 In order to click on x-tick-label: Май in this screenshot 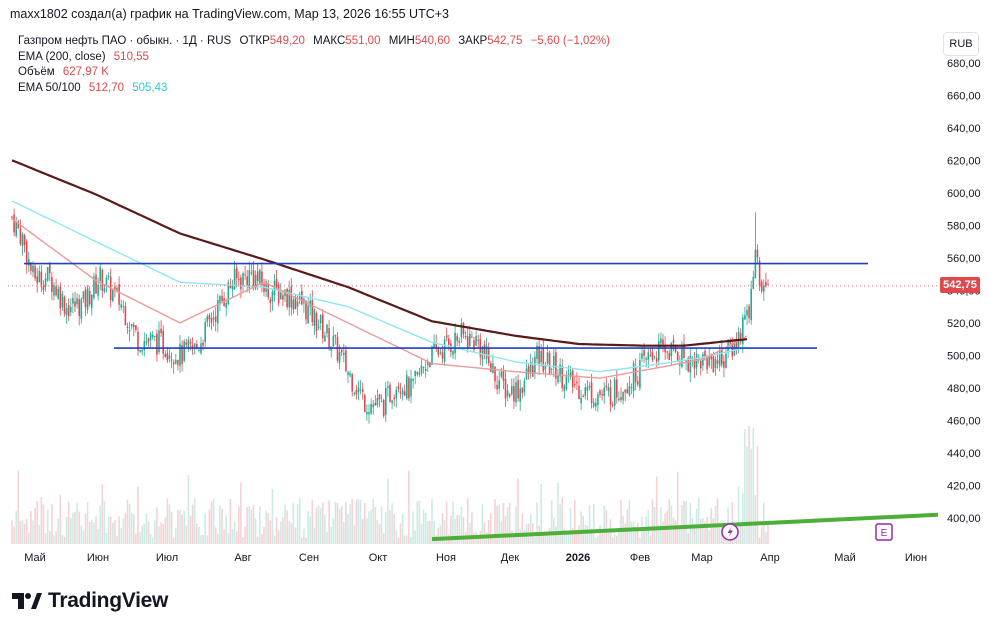, I will do `click(35, 558)`.